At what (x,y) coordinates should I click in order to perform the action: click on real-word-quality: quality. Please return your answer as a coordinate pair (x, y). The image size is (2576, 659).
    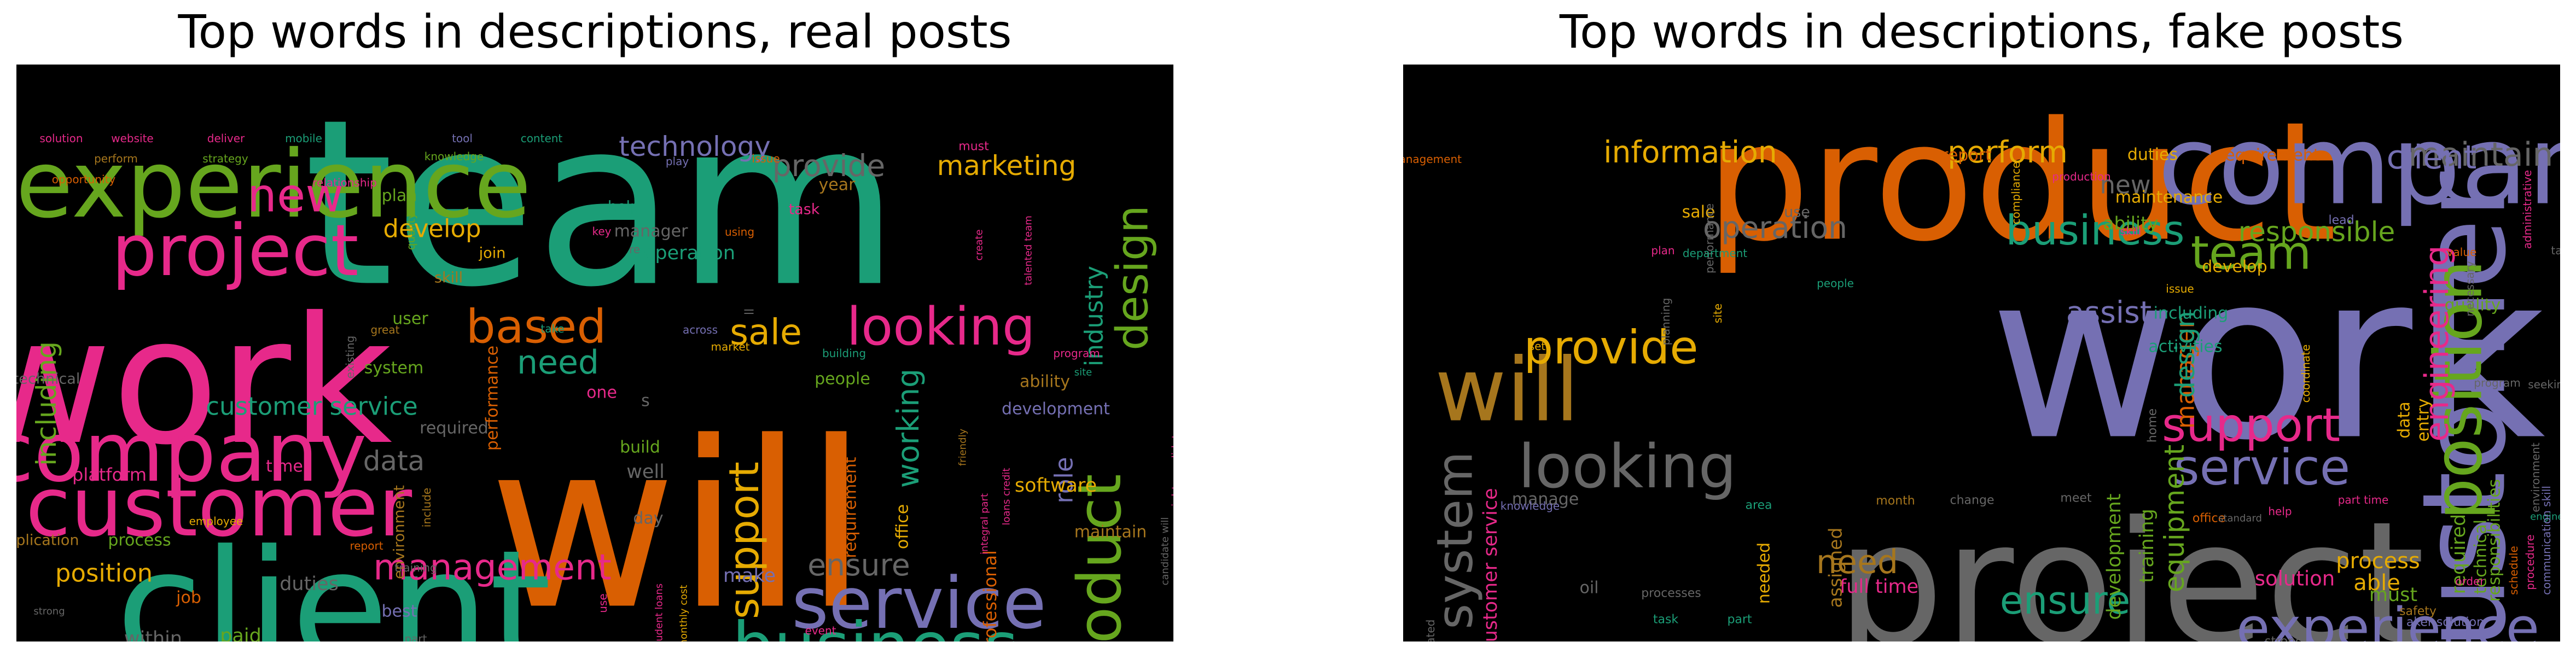
    Looking at the image, I should click on (410, 231).